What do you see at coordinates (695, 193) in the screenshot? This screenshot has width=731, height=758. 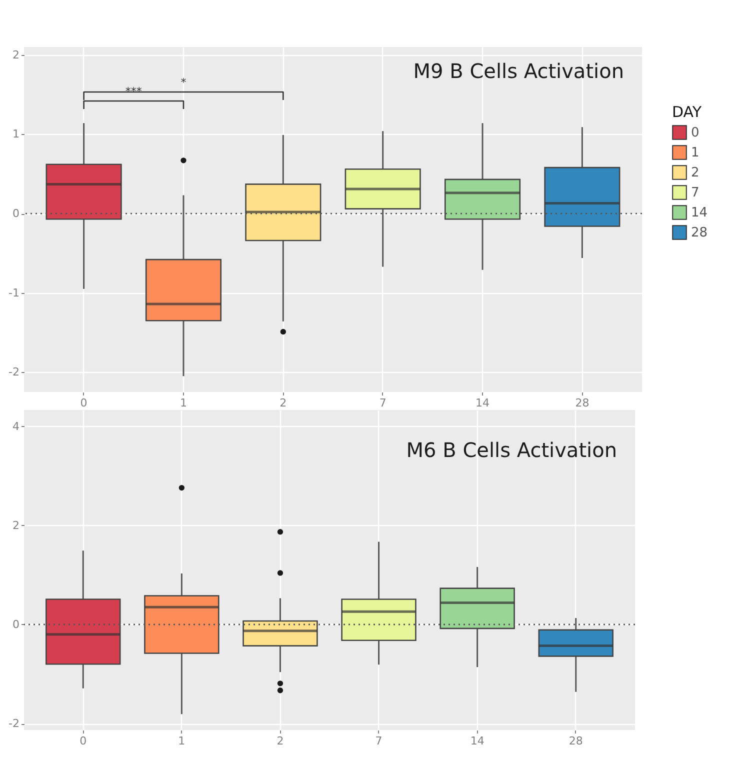 I see `legend-label: 7` at bounding box center [695, 193].